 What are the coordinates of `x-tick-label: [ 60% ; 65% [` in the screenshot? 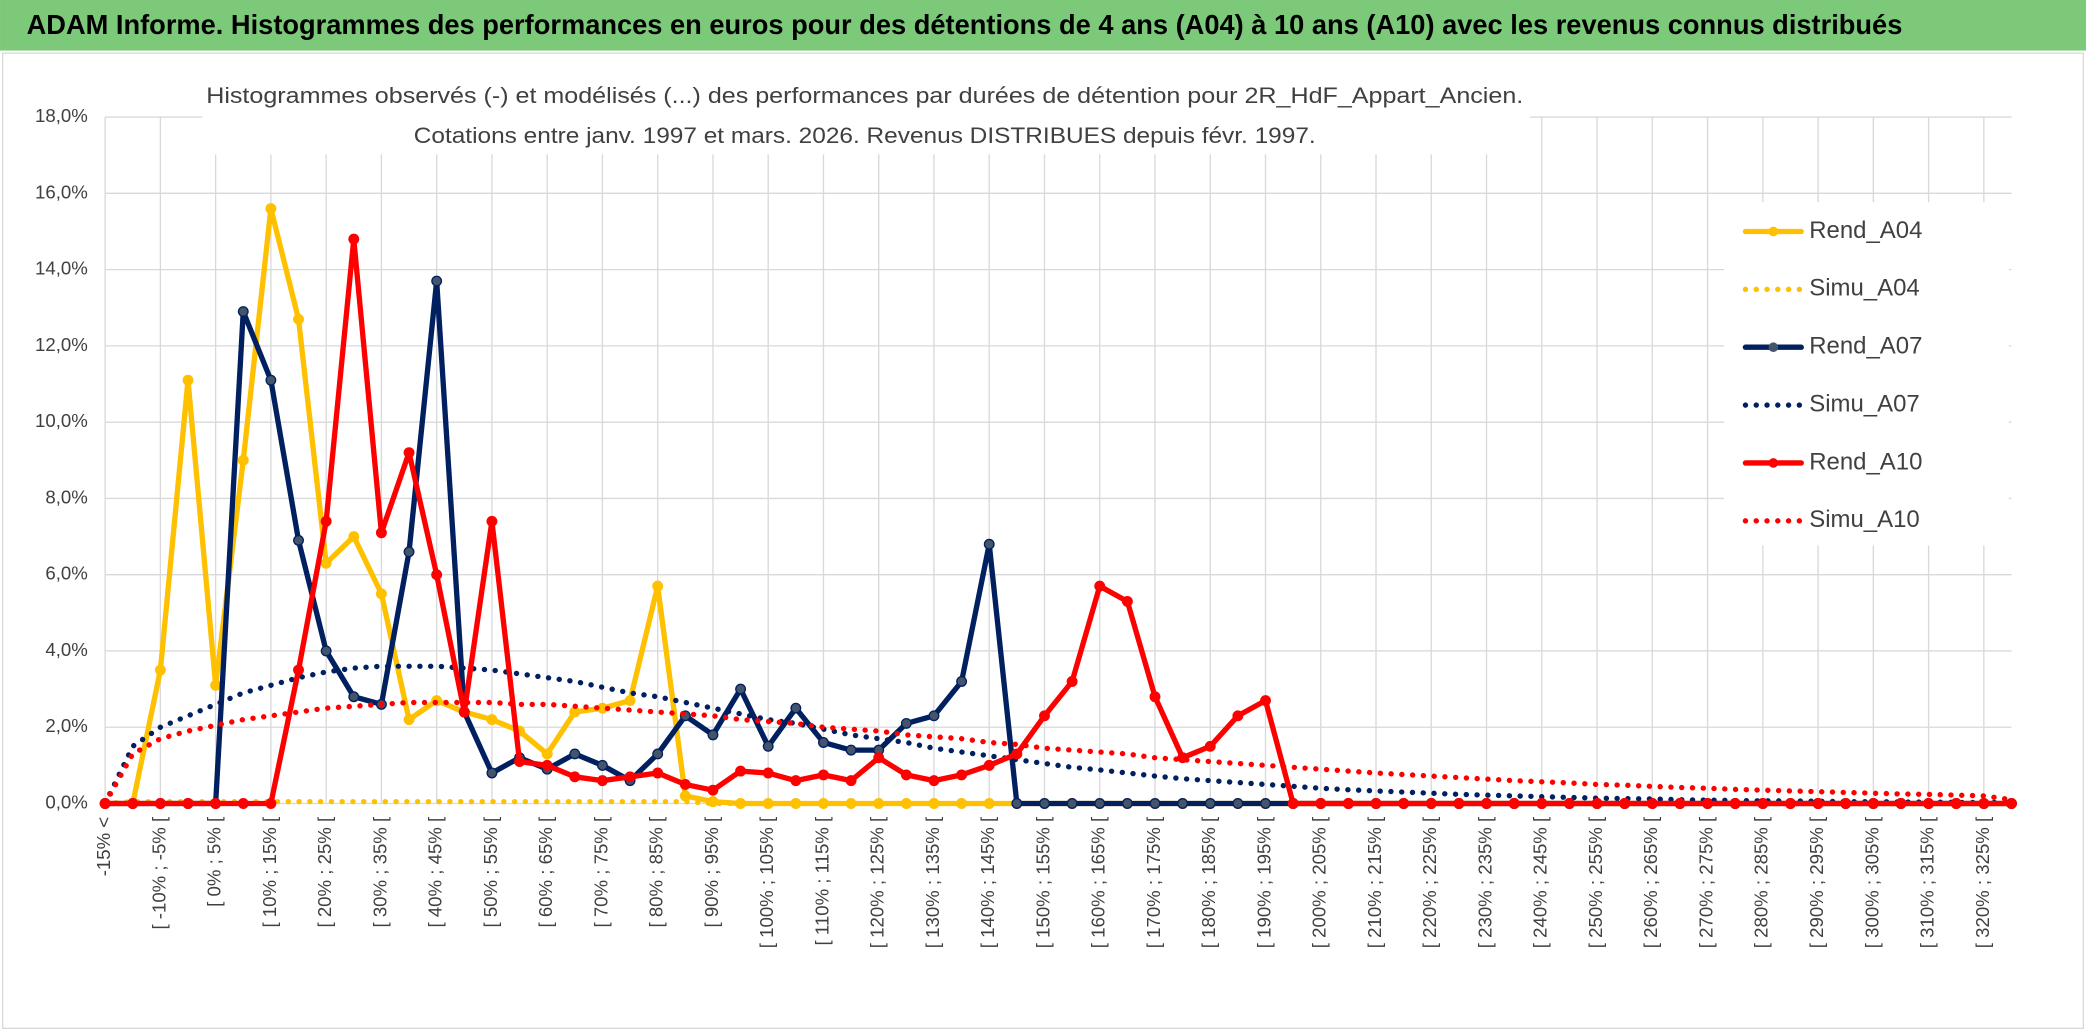 It's located at (545, 872).